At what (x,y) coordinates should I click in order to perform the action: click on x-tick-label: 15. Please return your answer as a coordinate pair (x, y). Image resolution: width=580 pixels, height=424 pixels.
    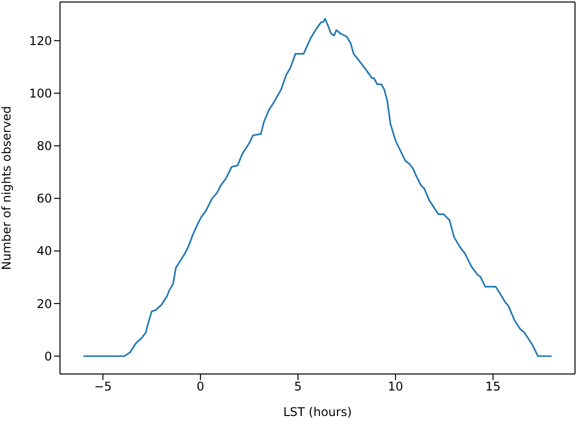
    Looking at the image, I should click on (493, 387).